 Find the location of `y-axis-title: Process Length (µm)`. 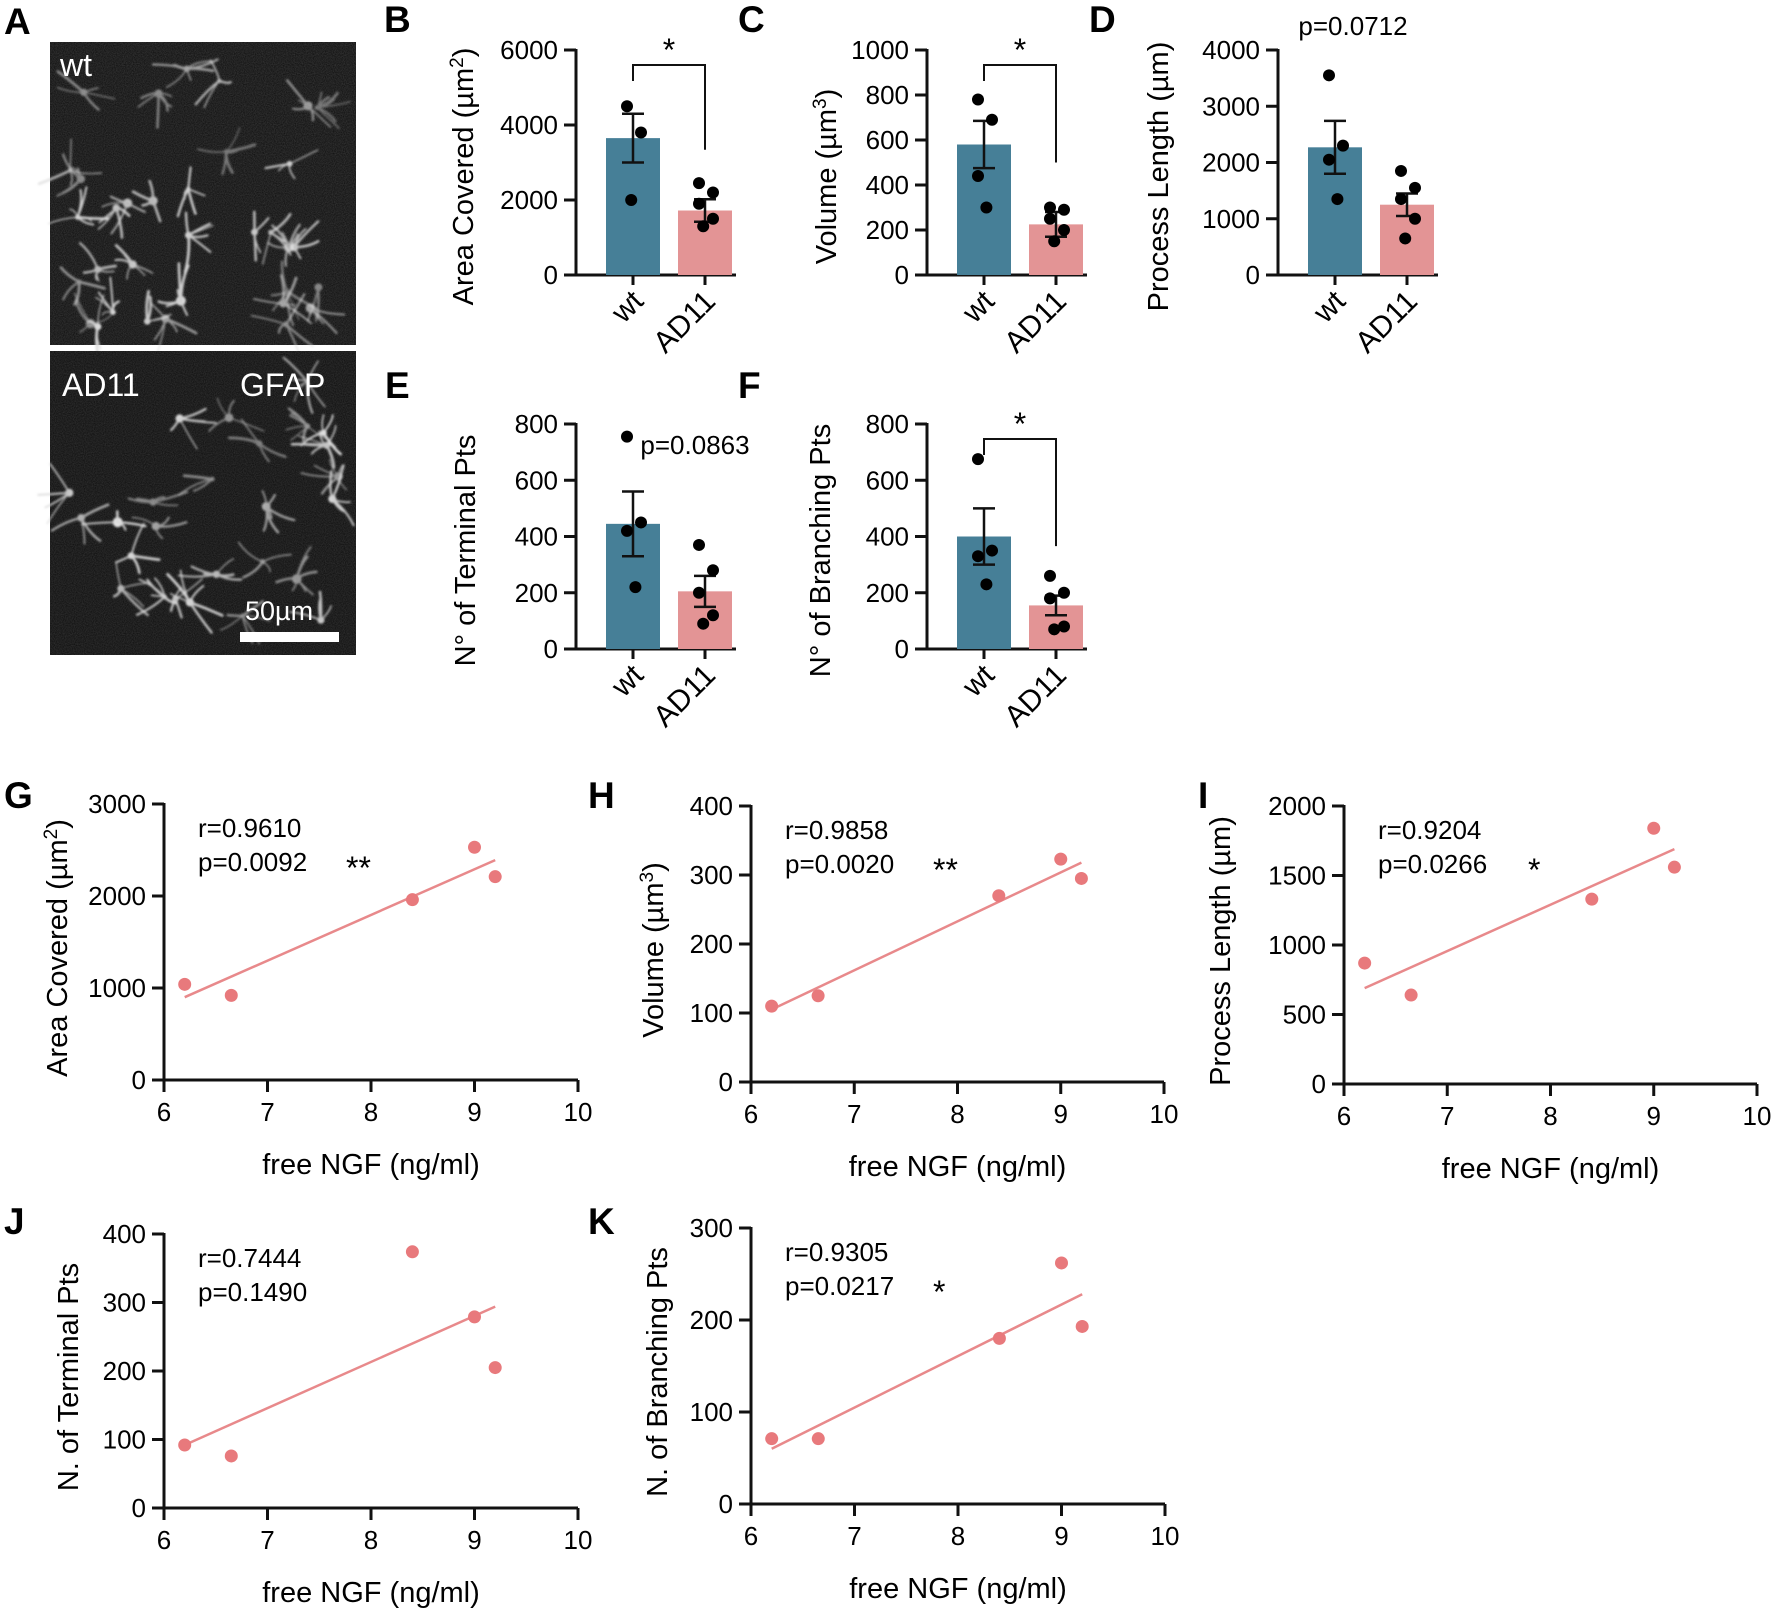

y-axis-title: Process Length (µm) is located at coordinates (1221, 951).